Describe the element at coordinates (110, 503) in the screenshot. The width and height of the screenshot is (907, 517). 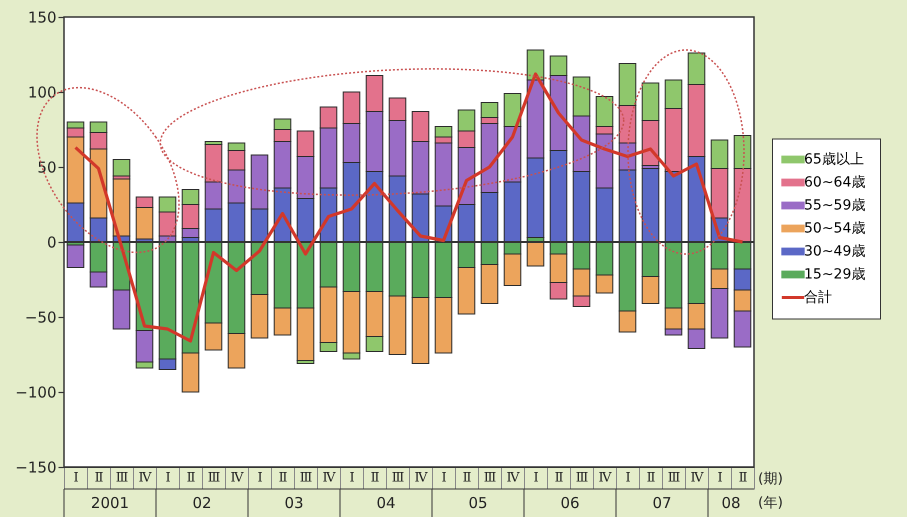
I see `text: 2001` at that location.